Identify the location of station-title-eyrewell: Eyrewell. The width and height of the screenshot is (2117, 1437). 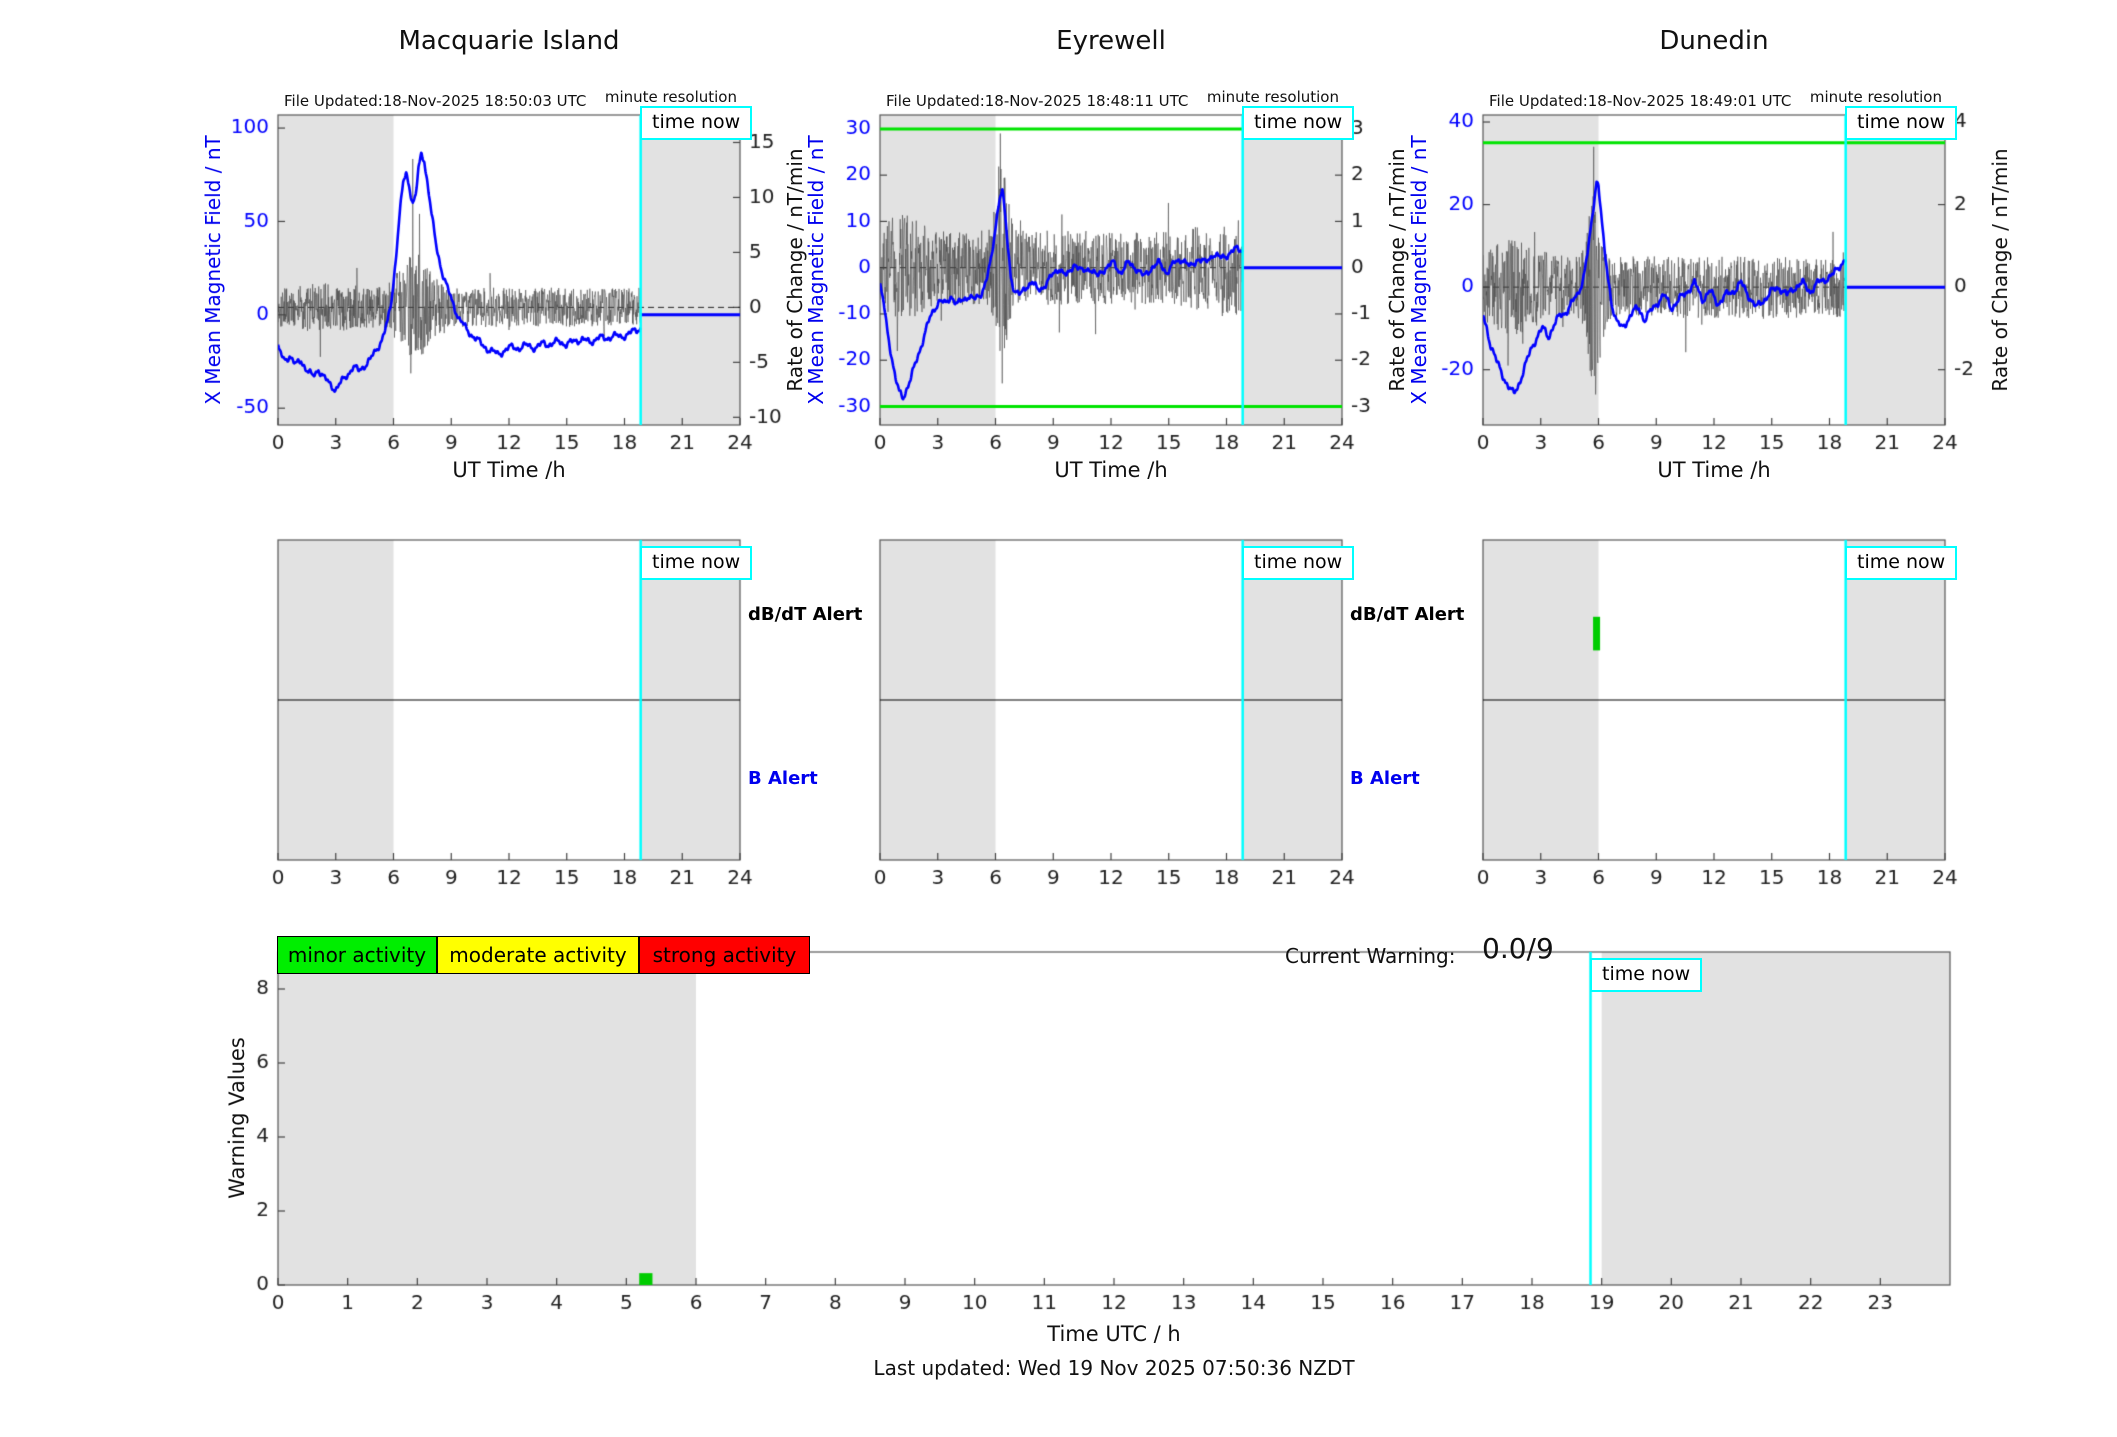
(1111, 41).